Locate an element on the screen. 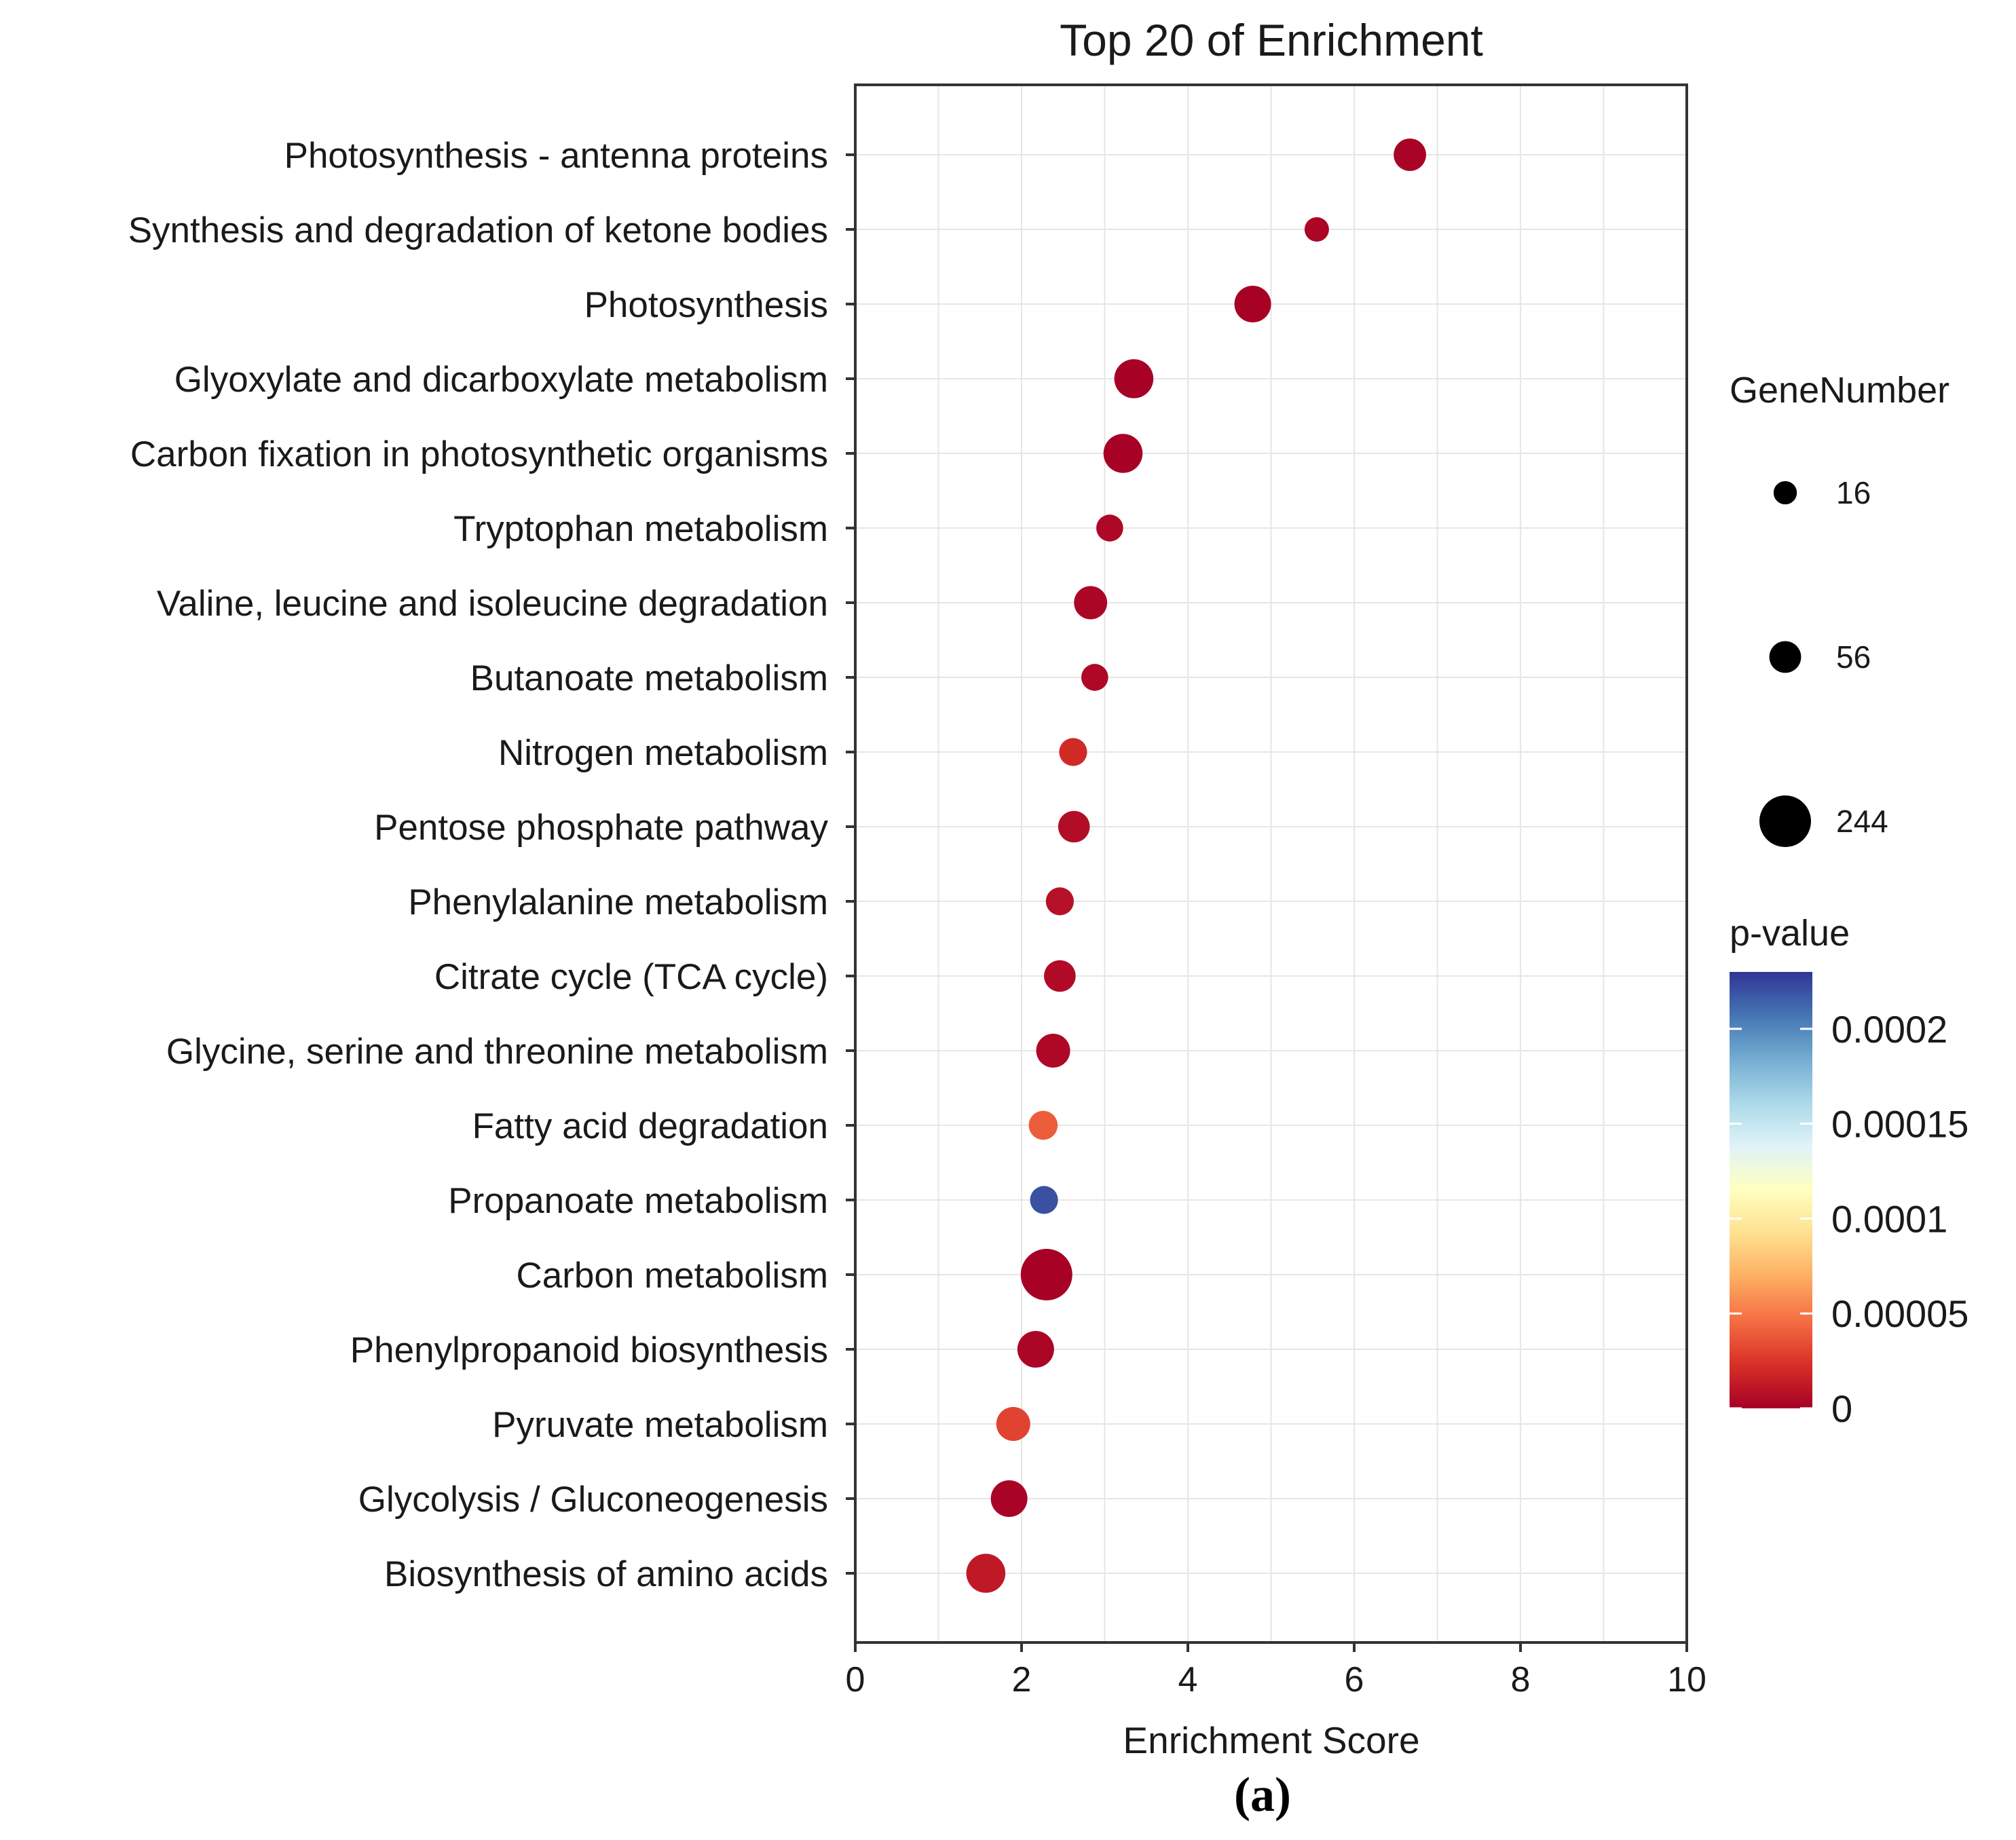  category-label: Tryptophan metabolism is located at coordinates (641, 529).